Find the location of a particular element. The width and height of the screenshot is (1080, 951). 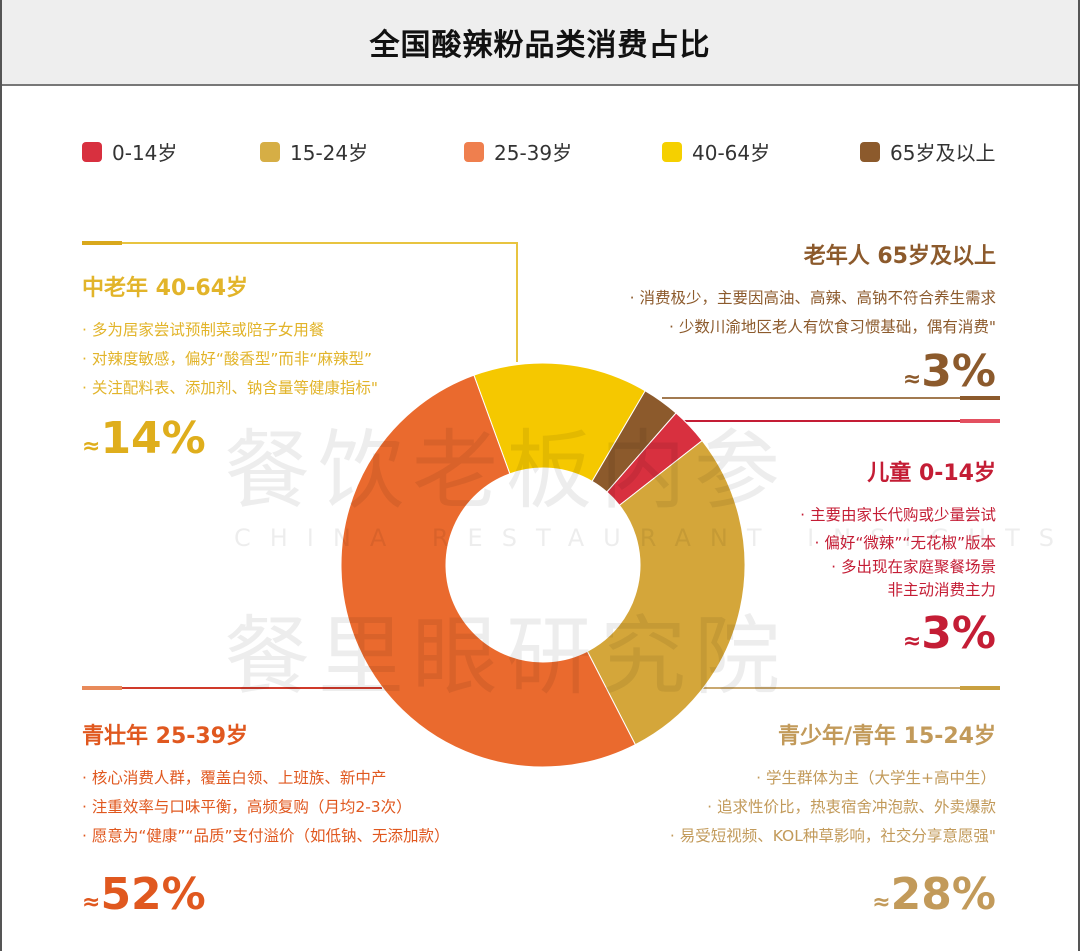

legend: 0-14岁 15-24岁 25-39岁 40-64岁 65岁及以上 is located at coordinates (538, 151).